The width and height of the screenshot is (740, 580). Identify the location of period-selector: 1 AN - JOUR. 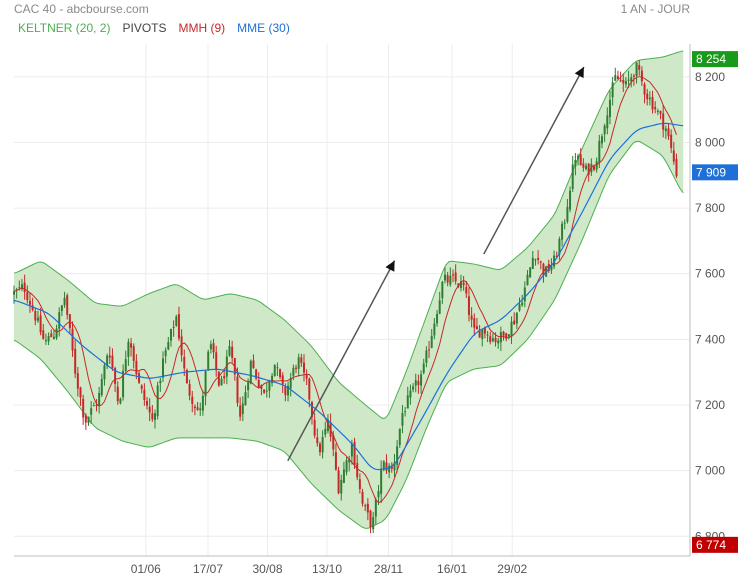
(655, 9).